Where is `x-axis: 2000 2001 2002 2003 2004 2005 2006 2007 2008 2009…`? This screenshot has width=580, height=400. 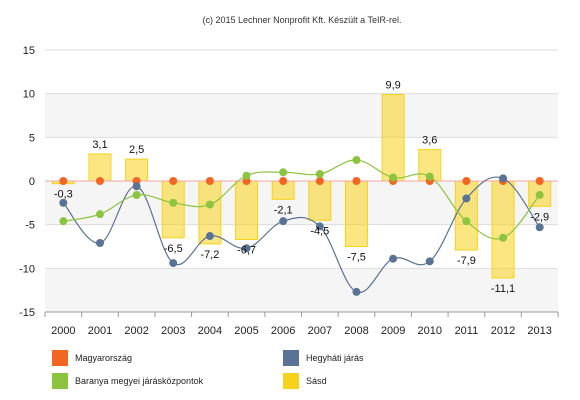
x-axis: 2000 2001 2002 2003 2004 2005 2006 2007 2008 2009… is located at coordinates (301, 324).